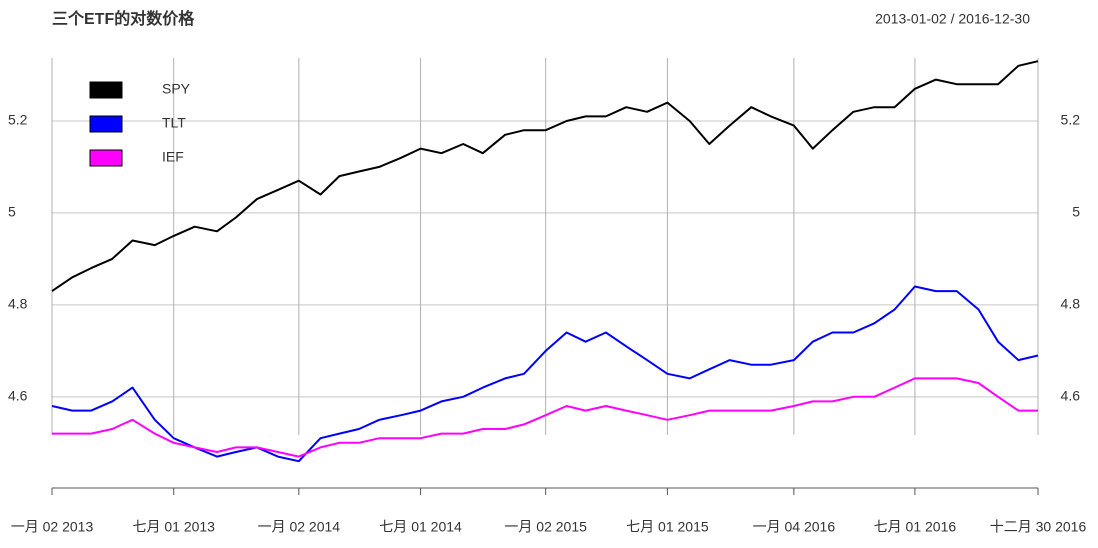 Image resolution: width=1098 pixels, height=548 pixels. Describe the element at coordinates (667, 527) in the screenshot. I see `x-tick-label: 七月 01 2015` at that location.